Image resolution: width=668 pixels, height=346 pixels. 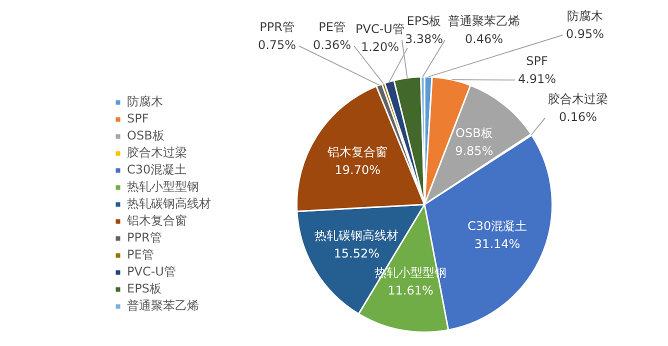 What do you see at coordinates (578, 99) in the screenshot?
I see `slice-label: 胶合木过梁` at bounding box center [578, 99].